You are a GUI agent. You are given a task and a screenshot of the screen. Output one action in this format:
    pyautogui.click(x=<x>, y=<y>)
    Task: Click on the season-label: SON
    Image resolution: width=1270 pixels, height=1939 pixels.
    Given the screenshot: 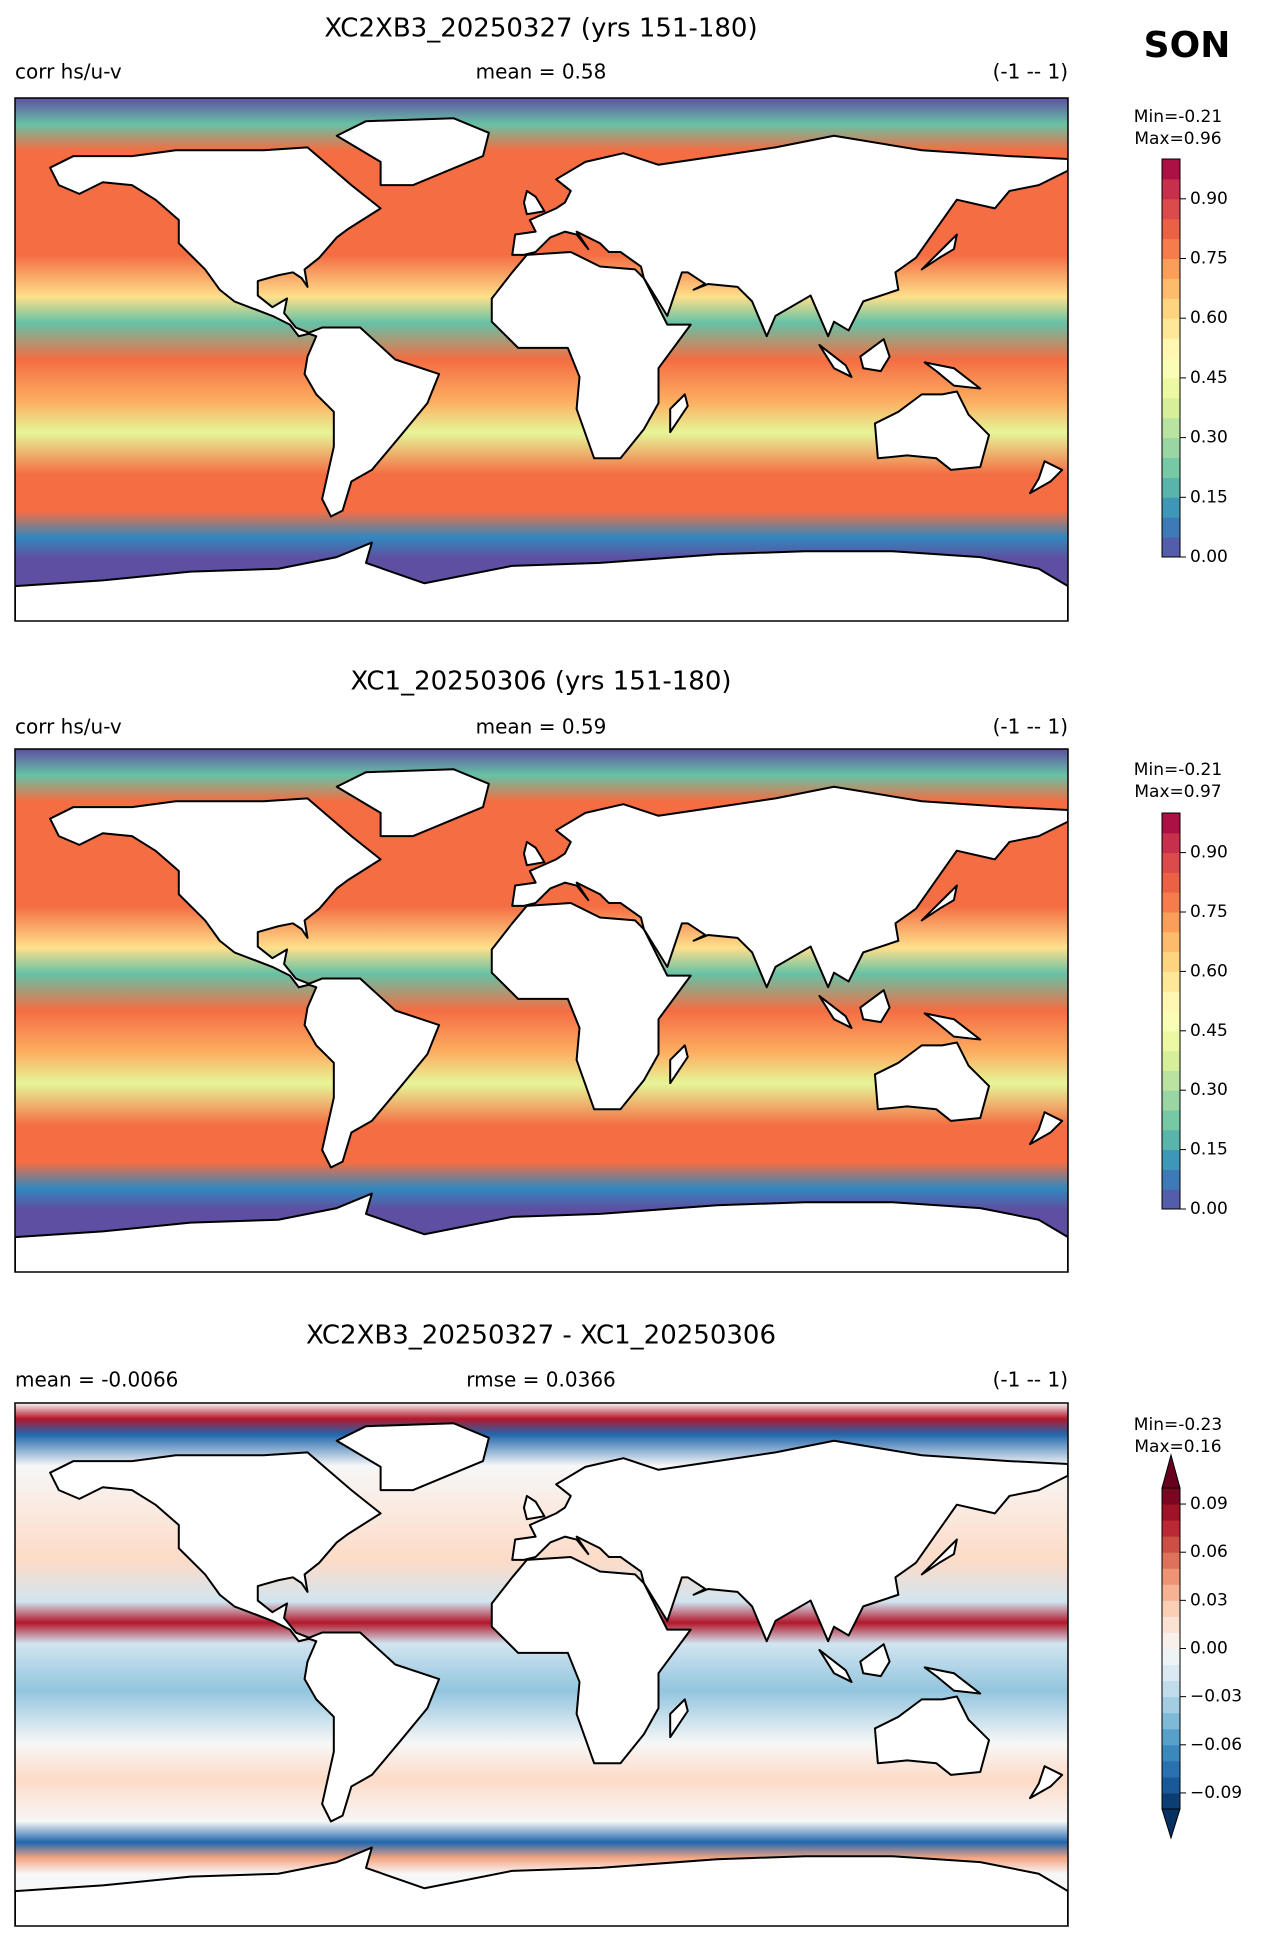 What is the action you would take?
    pyautogui.click(x=1187, y=45)
    